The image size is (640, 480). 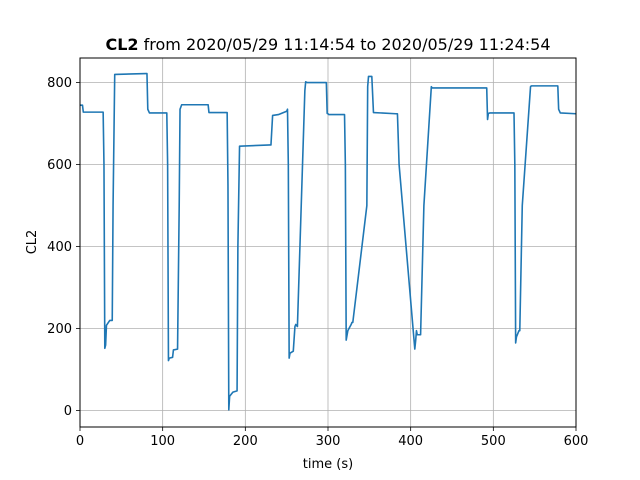 What do you see at coordinates (59, 165) in the screenshot?
I see `y-tick-label: 600` at bounding box center [59, 165].